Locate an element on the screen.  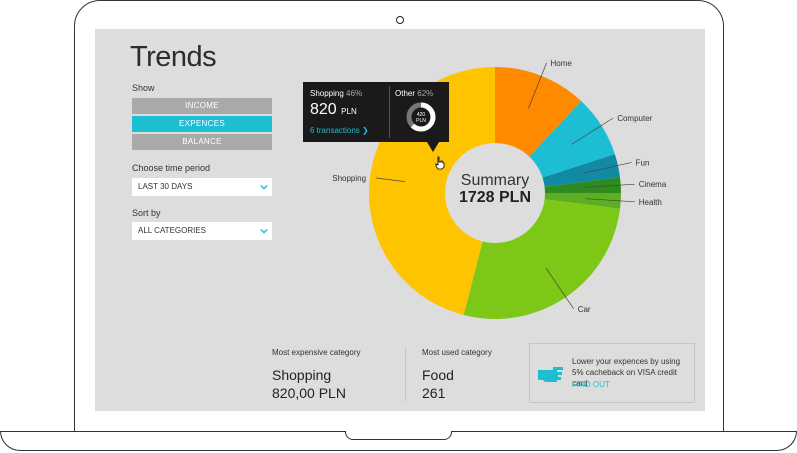
pie-label-car: Car is located at coordinates (584, 309).